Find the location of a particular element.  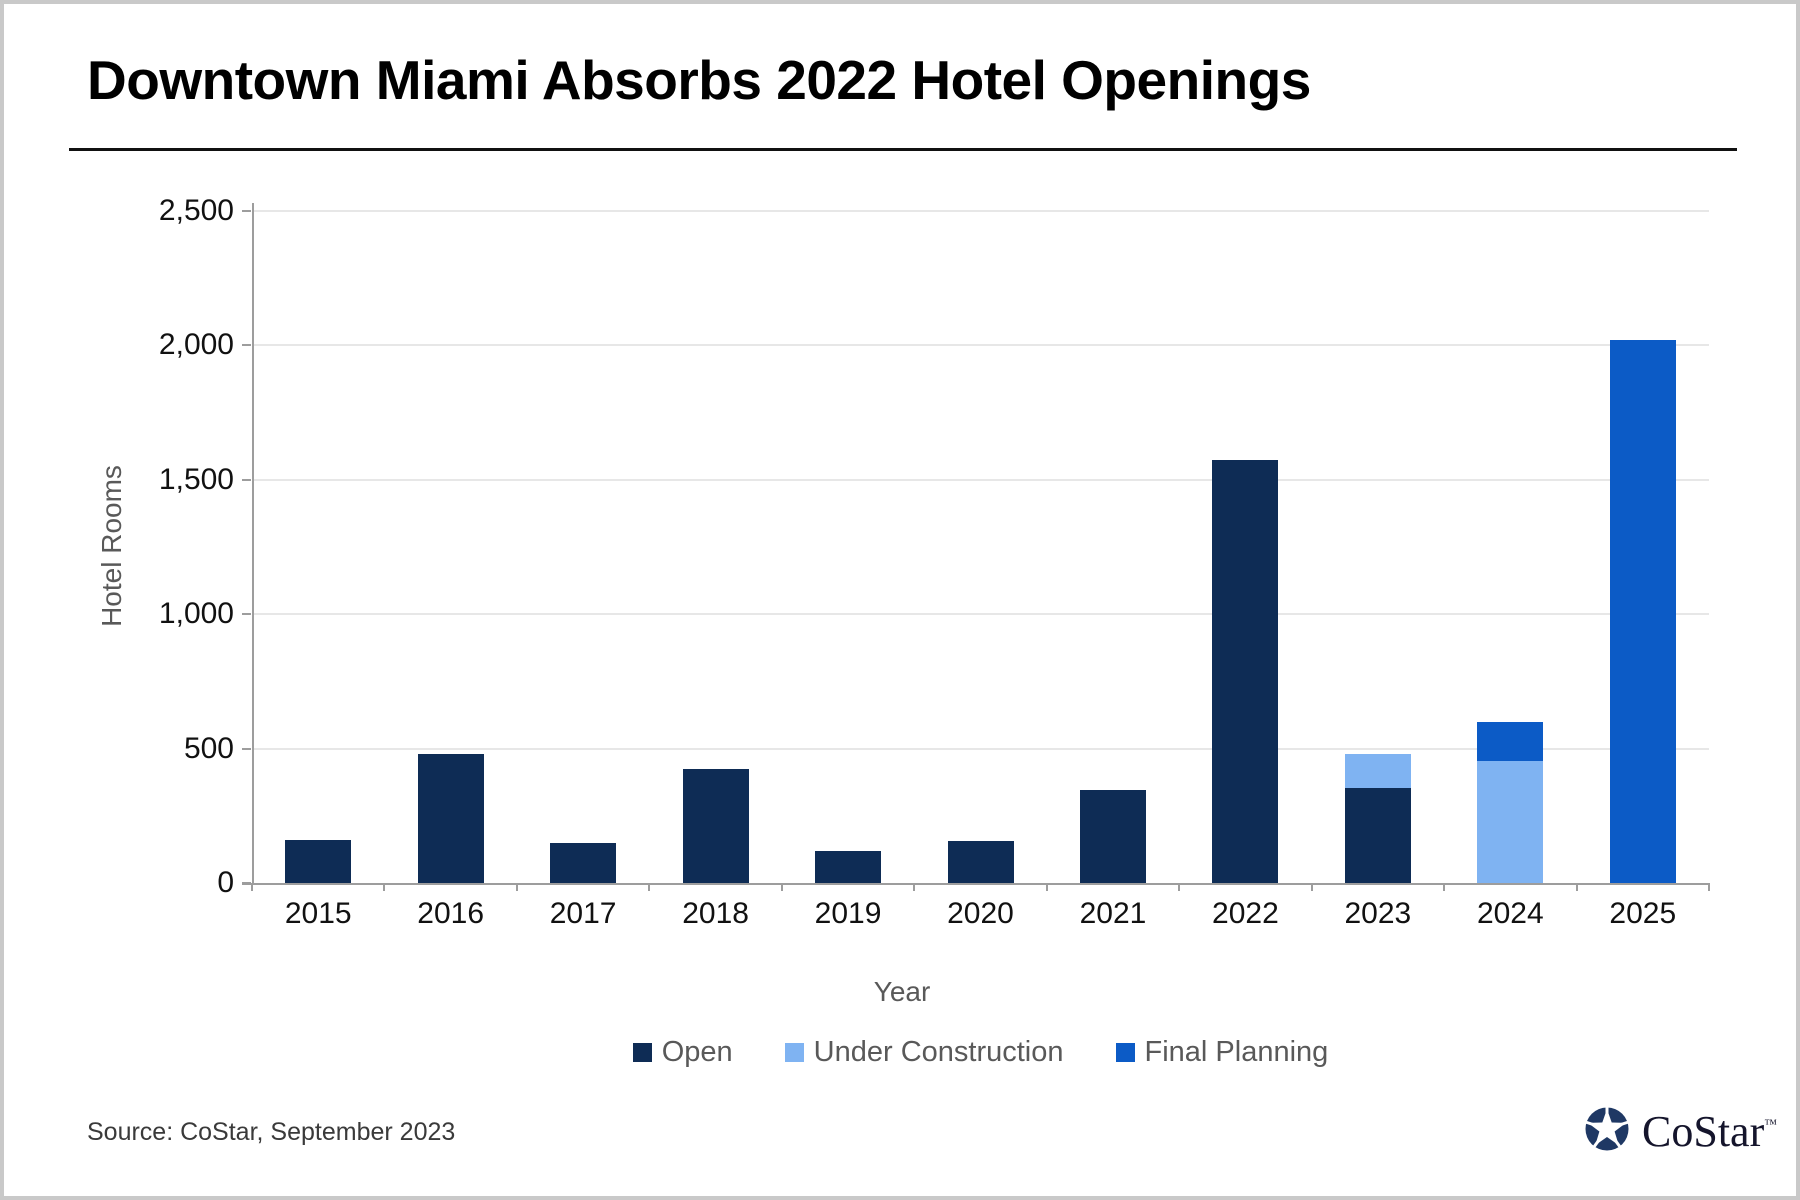

bar-2016-open is located at coordinates (450, 818).